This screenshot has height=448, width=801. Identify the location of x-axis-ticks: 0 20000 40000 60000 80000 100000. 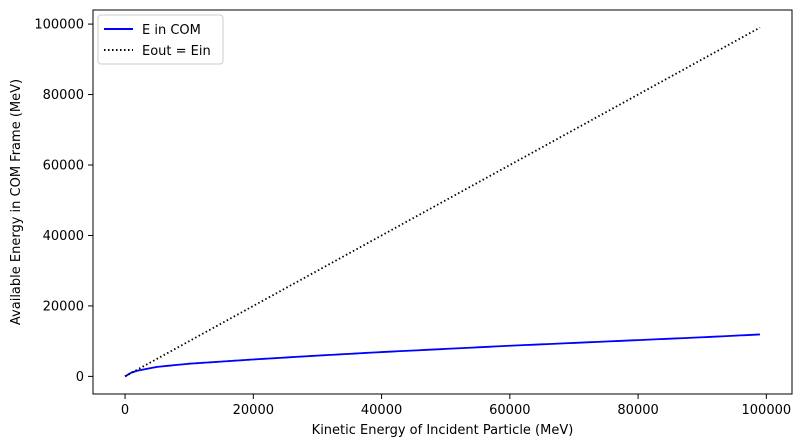
(456, 406).